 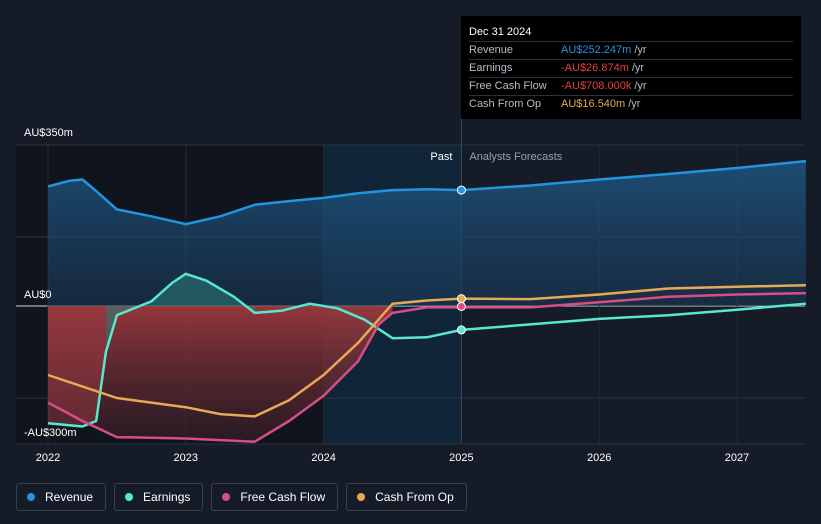 What do you see at coordinates (505, 104) in the screenshot?
I see `tooltip-label: Cash From Op` at bounding box center [505, 104].